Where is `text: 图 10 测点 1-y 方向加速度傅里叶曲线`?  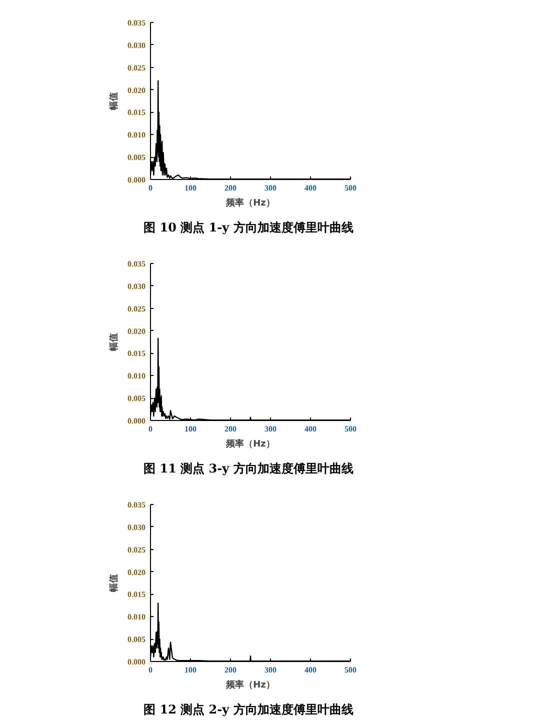
text: 图 10 测点 1-y 方向加速度傅里叶曲线 is located at coordinates (249, 227).